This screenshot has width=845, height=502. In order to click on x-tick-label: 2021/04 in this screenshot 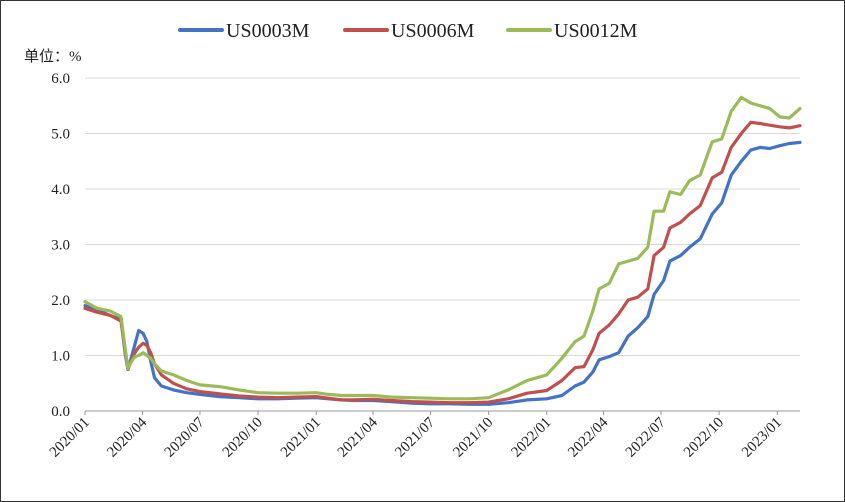, I will do `click(358, 437)`.